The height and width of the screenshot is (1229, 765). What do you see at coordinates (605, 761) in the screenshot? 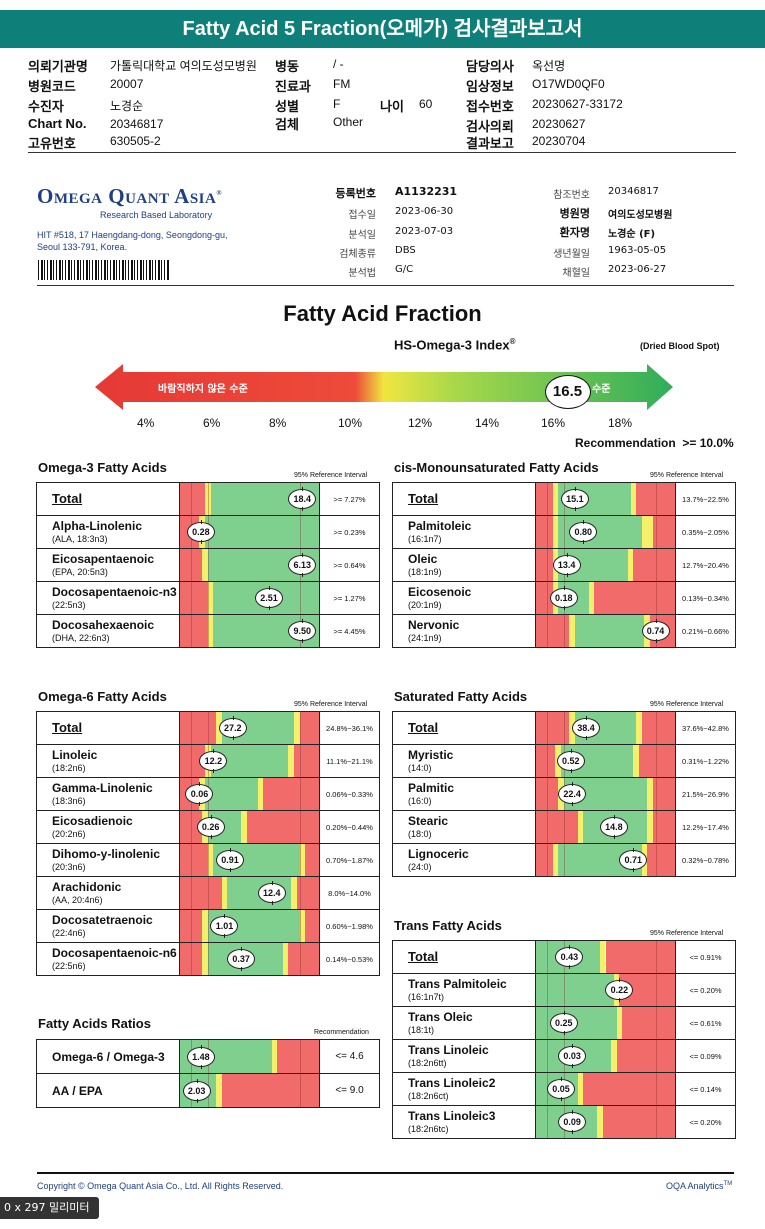
I see `result-bar-cell: 0.52` at bounding box center [605, 761].